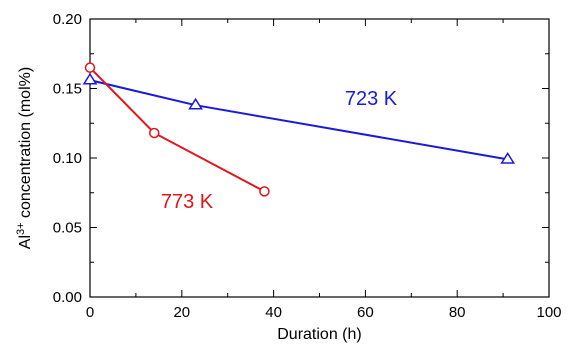 Image resolution: width=574 pixels, height=347 pixels. I want to click on x-tick-label: 100, so click(548, 312).